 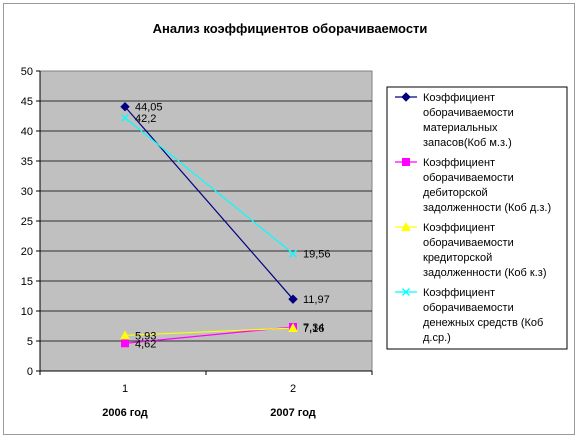 What do you see at coordinates (293, 389) in the screenshot?
I see `x-tick-label: 2` at bounding box center [293, 389].